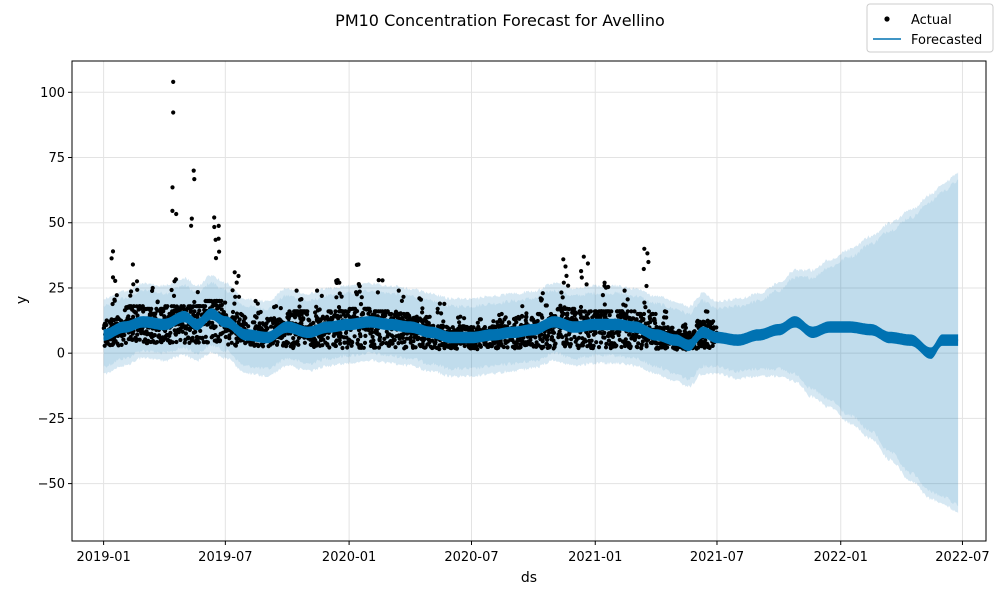 The height and width of the screenshot is (604, 1000). I want to click on y-tick-label: 50, so click(56, 223).